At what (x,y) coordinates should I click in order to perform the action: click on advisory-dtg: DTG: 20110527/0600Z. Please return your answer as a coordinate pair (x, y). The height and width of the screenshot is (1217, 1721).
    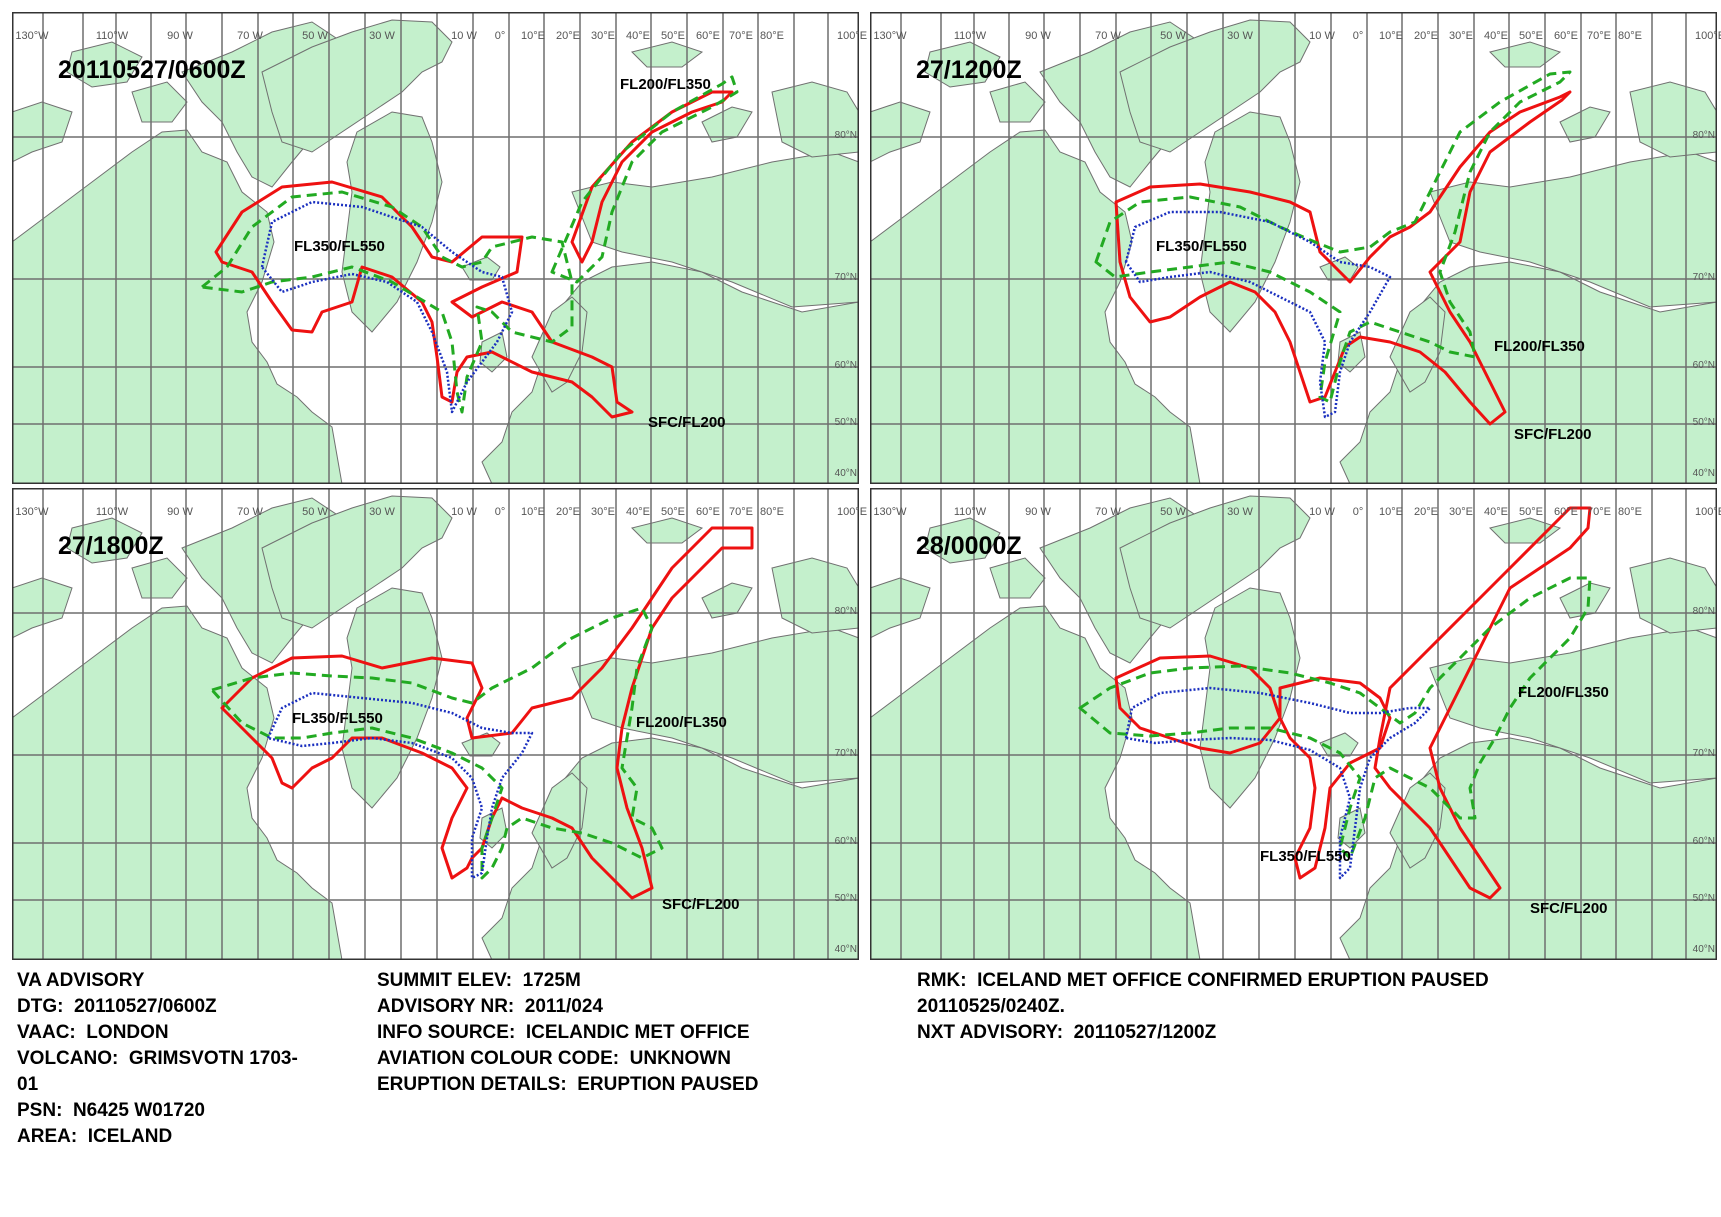
    Looking at the image, I should click on (117, 1006).